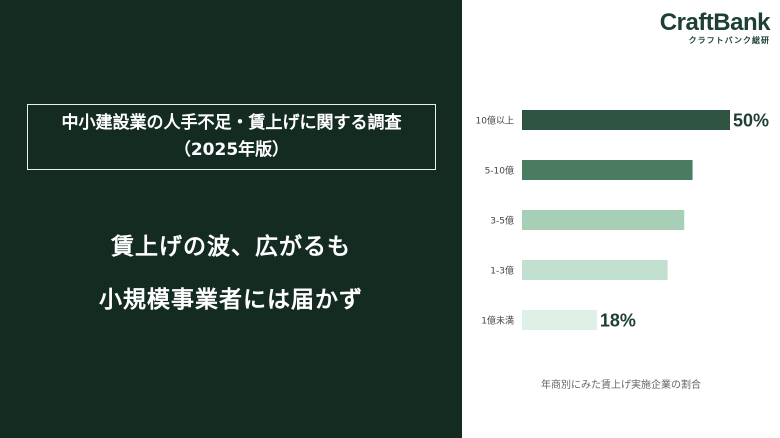 The height and width of the screenshot is (438, 780). I want to click on craftbank-logo: CraftBank クラフトバンク総研, so click(715, 27).